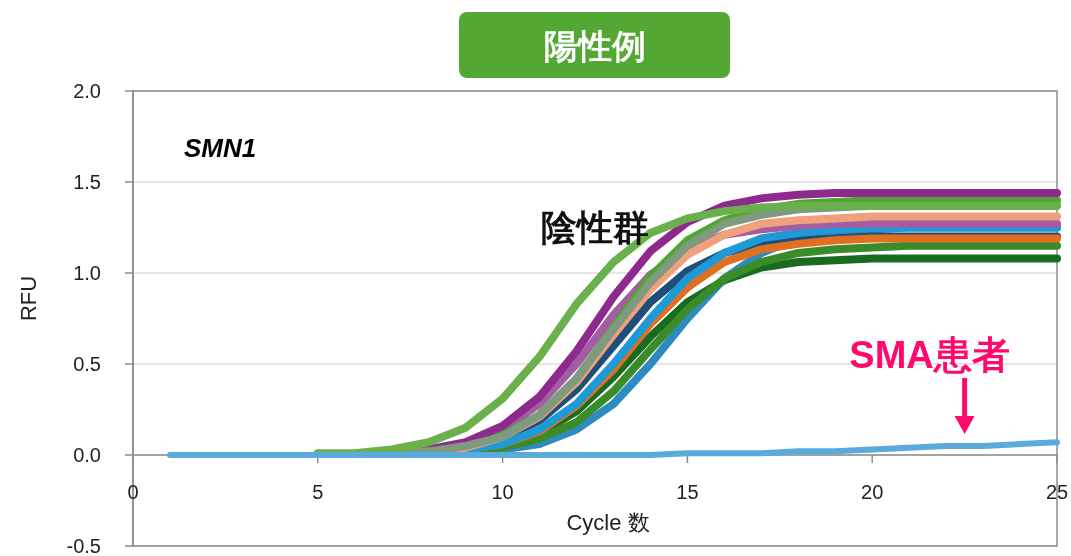  What do you see at coordinates (28, 298) in the screenshot?
I see `y-axis-title: RFU` at bounding box center [28, 298].